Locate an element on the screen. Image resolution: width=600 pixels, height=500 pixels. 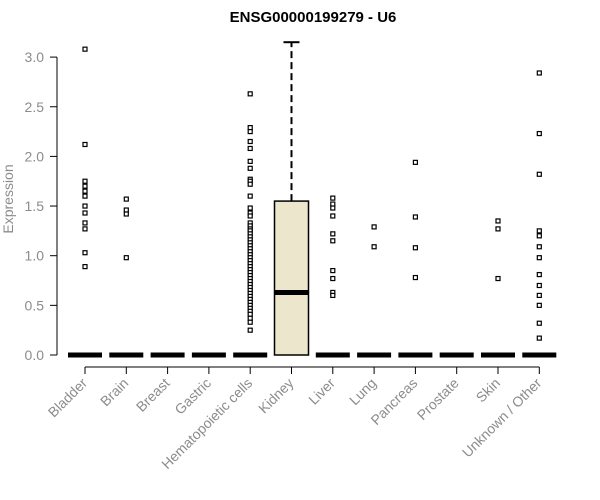
x-tick-label: Bladder is located at coordinates (68, 398).